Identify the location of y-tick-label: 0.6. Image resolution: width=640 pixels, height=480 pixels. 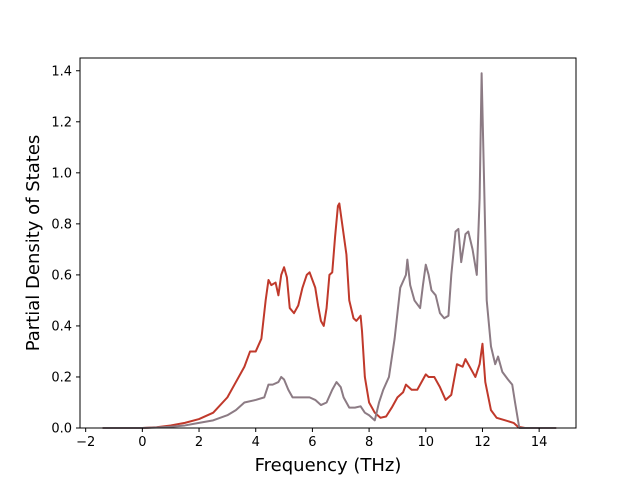
(61, 275).